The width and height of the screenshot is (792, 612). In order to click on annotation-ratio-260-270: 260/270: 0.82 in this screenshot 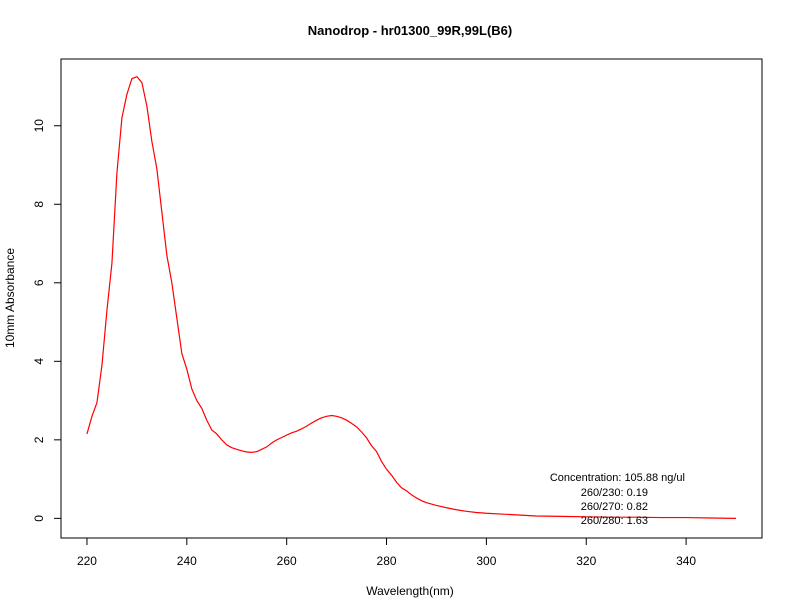, I will do `click(614, 507)`.